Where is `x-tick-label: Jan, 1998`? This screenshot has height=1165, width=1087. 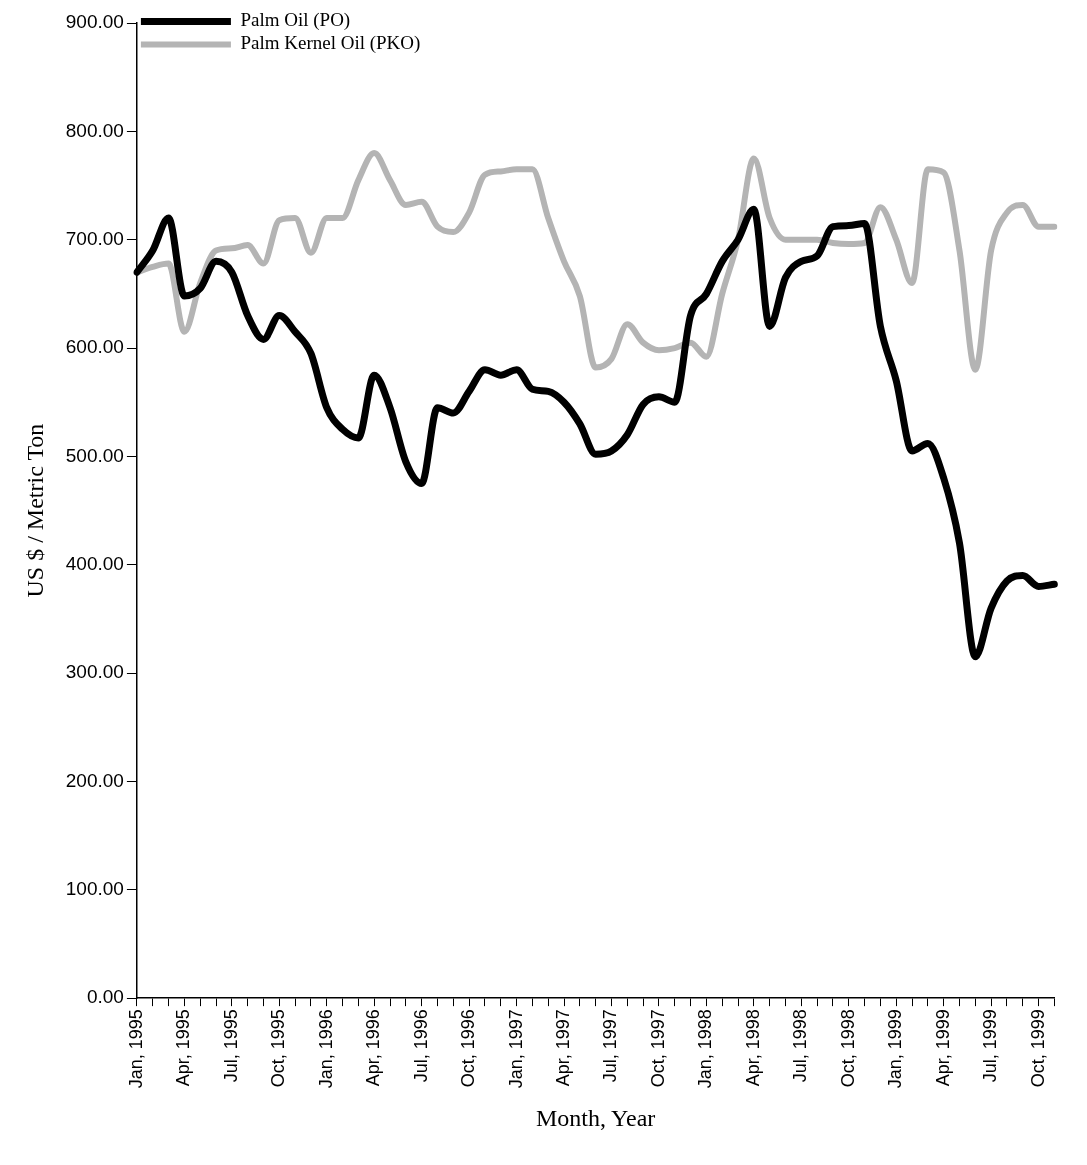
x-tick-label: Jan, 1998 is located at coordinates (705, 1049).